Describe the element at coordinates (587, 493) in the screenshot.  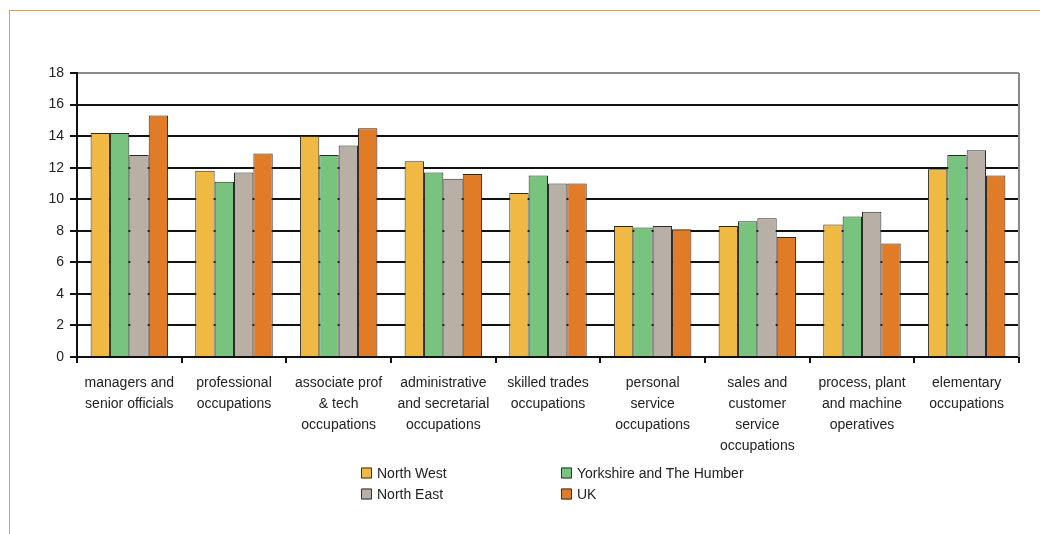
I see `legend-label: UK` at that location.